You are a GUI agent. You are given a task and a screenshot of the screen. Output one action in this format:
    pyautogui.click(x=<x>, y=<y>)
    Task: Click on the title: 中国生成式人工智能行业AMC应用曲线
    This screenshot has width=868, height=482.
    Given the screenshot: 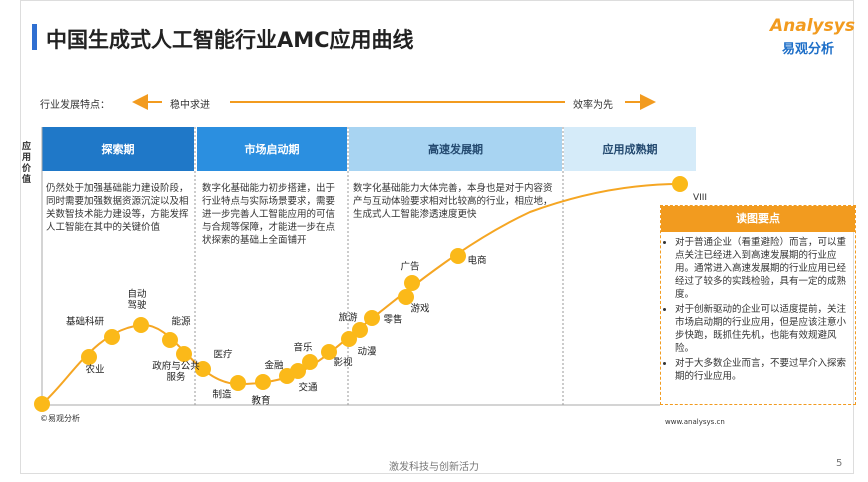 What is the action you would take?
    pyautogui.click(x=230, y=40)
    